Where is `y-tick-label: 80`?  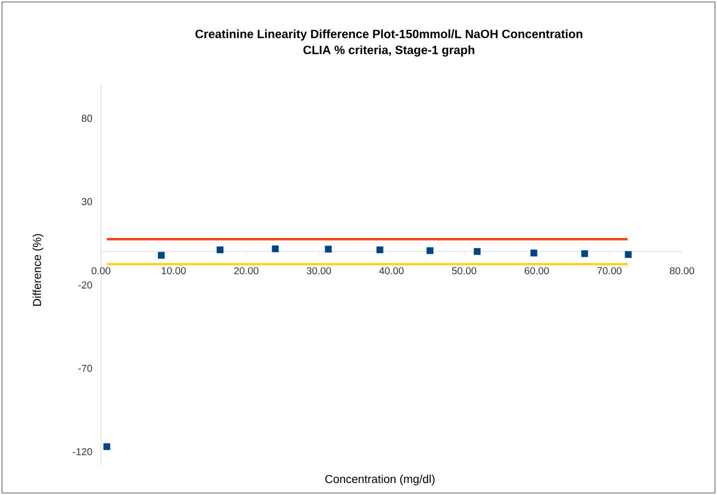
y-tick-label: 80 is located at coordinates (87, 118).